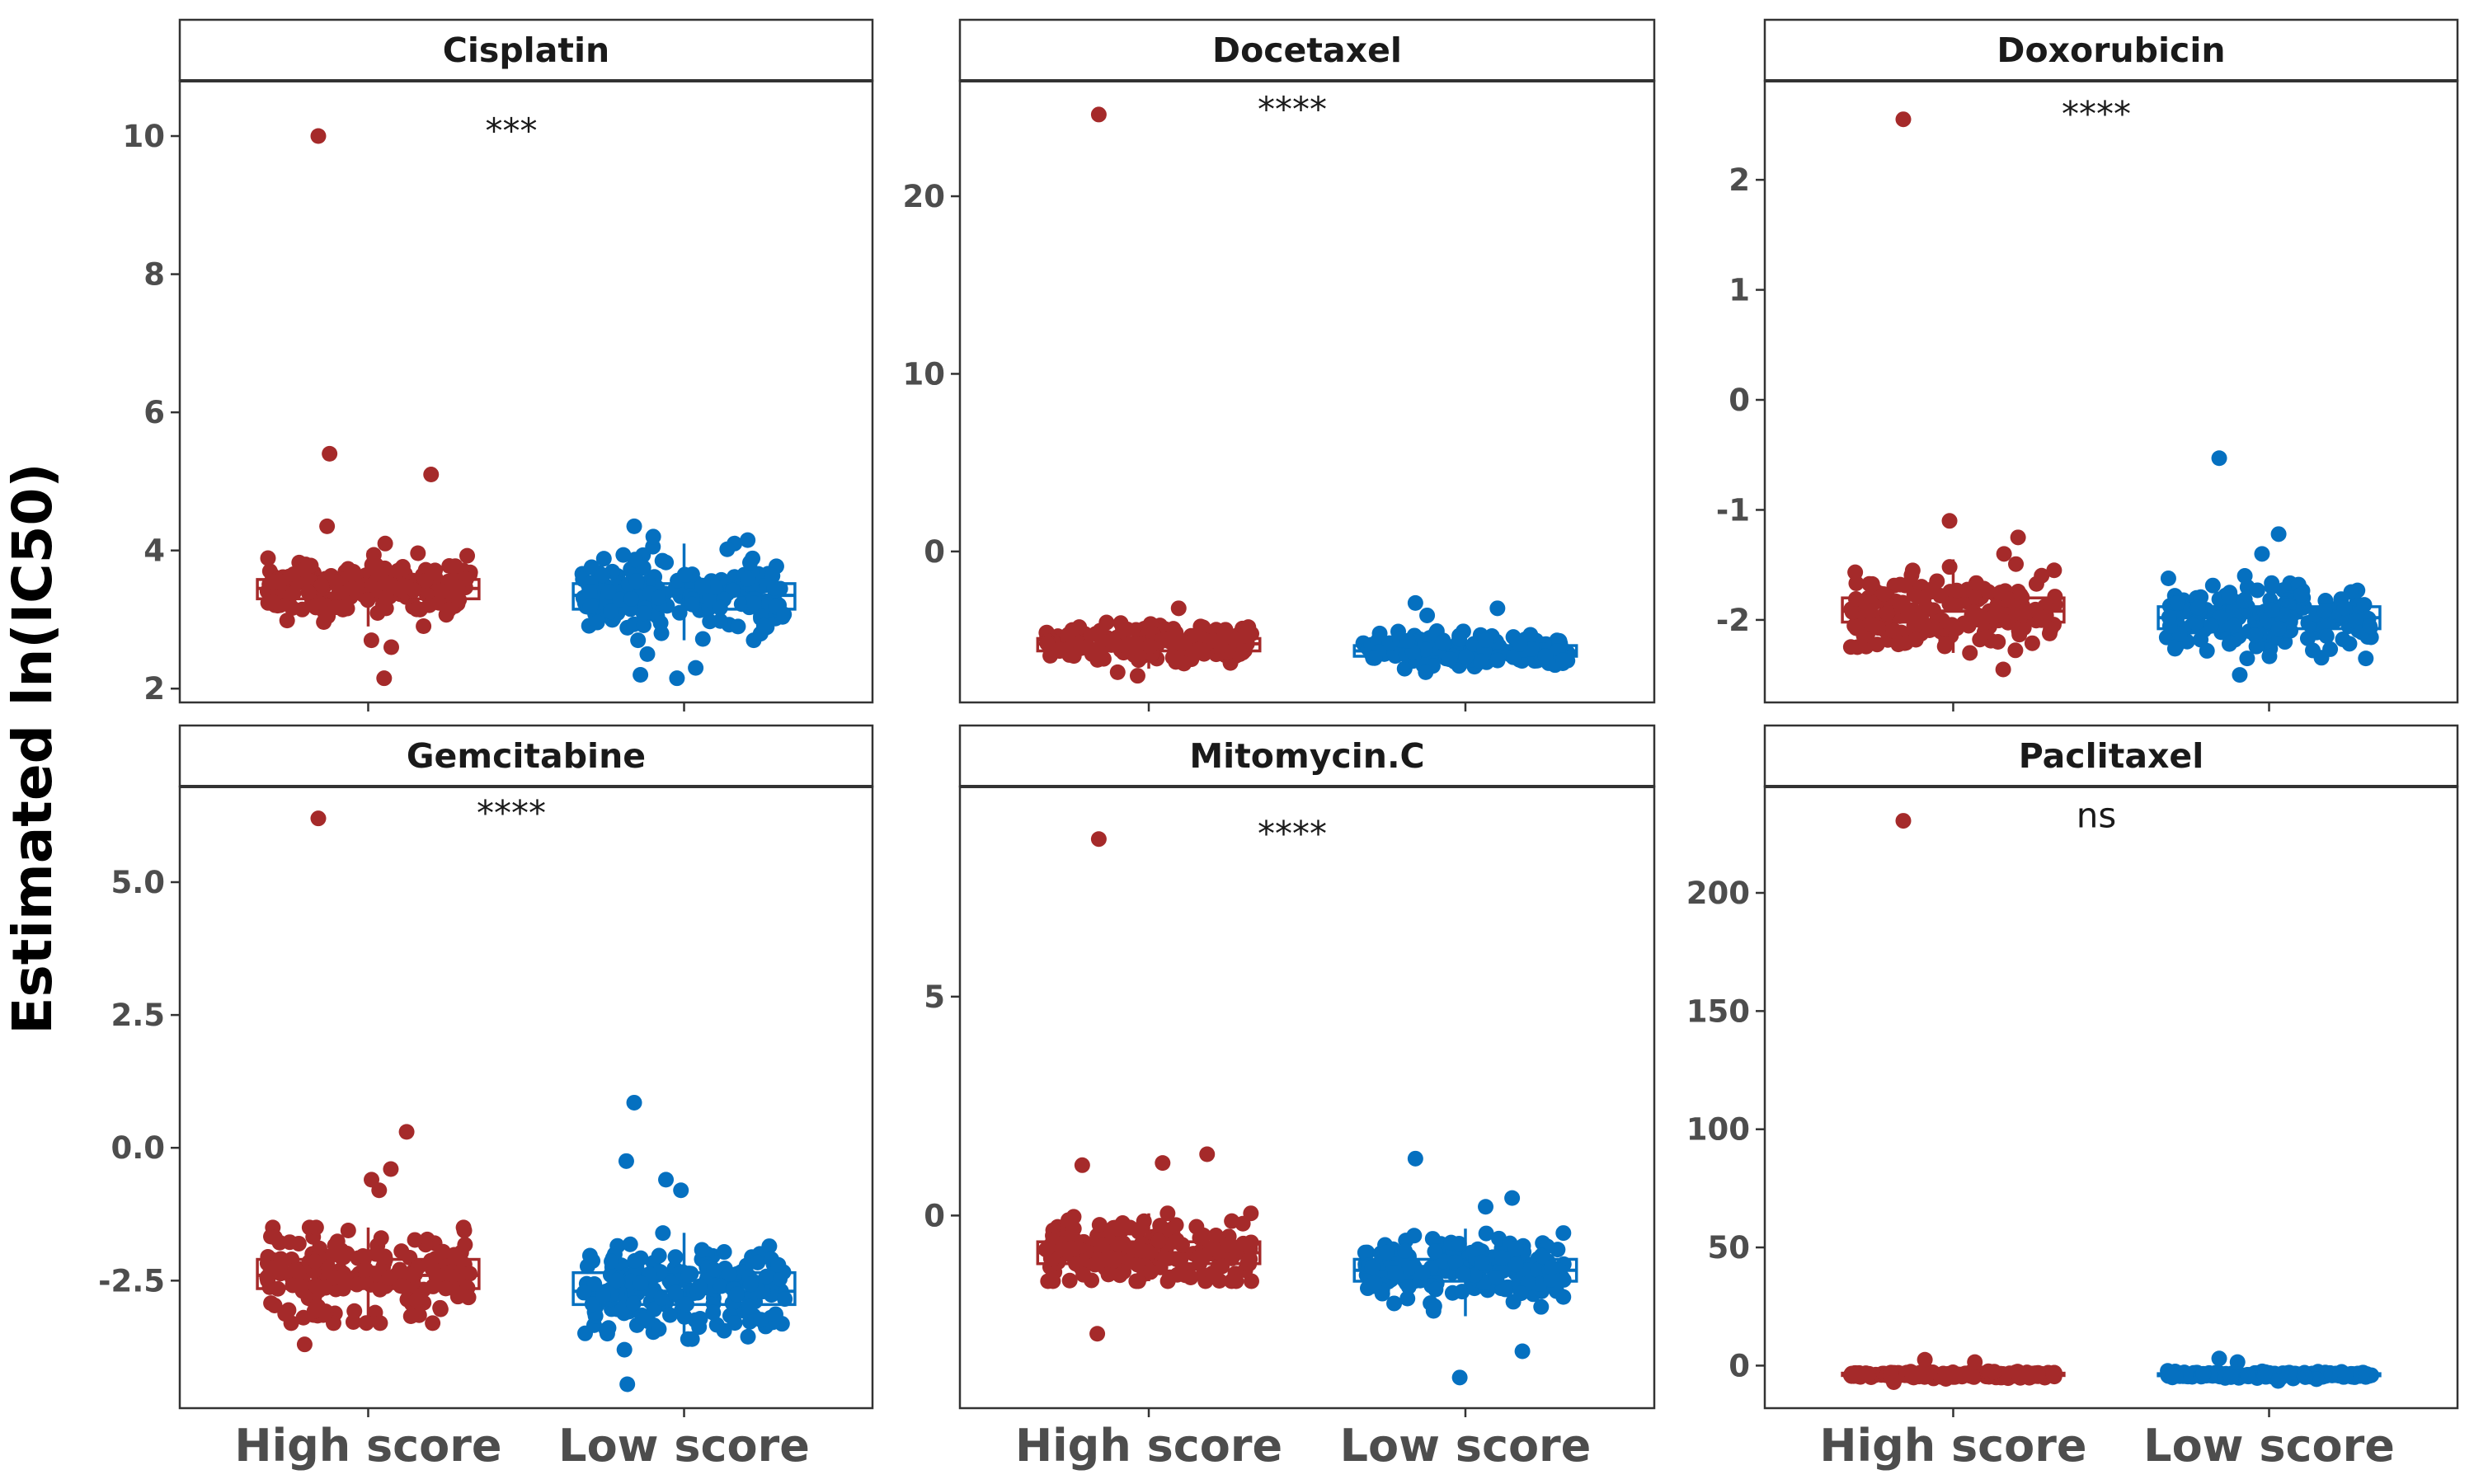 The height and width of the screenshot is (1484, 2474). What do you see at coordinates (154, 412) in the screenshot?
I see `y-tick-label: 6` at bounding box center [154, 412].